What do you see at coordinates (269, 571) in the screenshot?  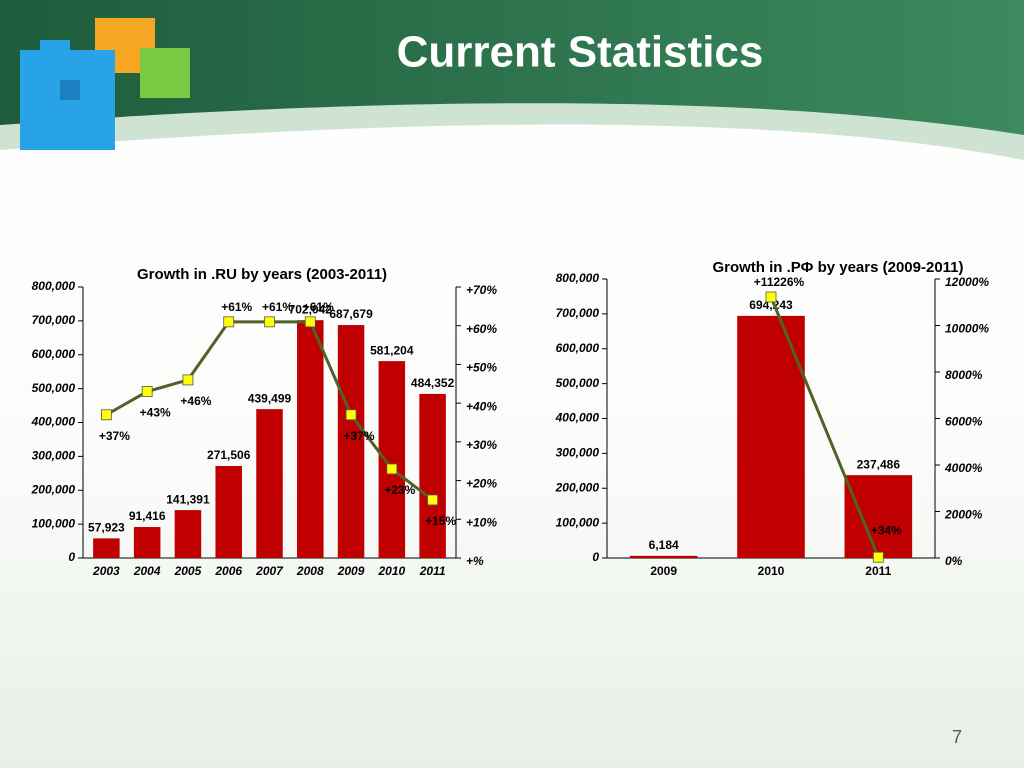 I see `x-tick-label: 2007` at bounding box center [269, 571].